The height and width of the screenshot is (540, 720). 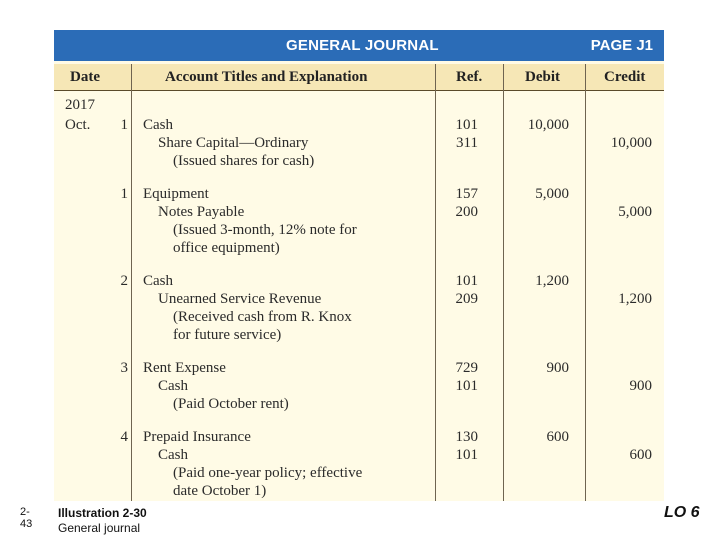 I want to click on header-credit: Credit, so click(x=625, y=77).